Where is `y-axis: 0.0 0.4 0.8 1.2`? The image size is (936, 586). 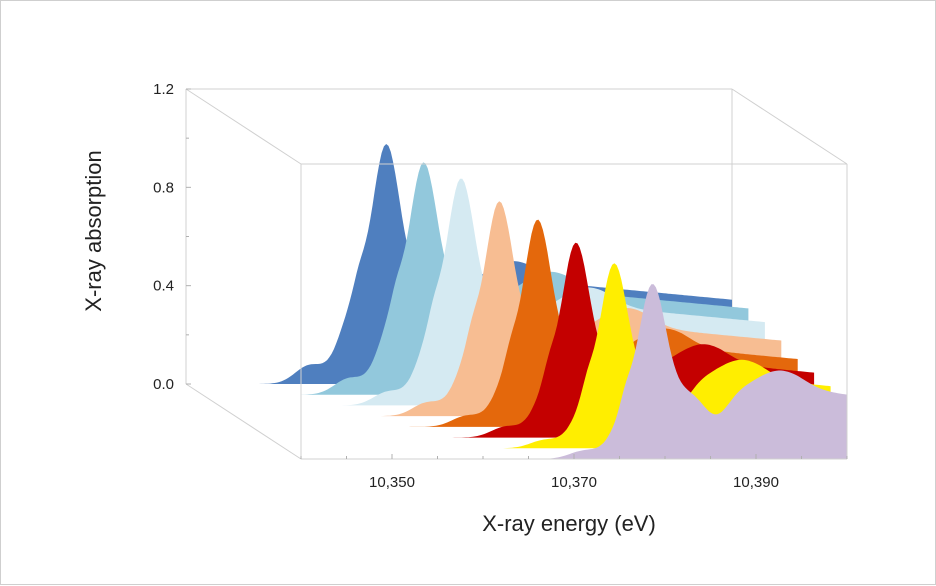 y-axis: 0.0 0.4 0.8 1.2 is located at coordinates (172, 237).